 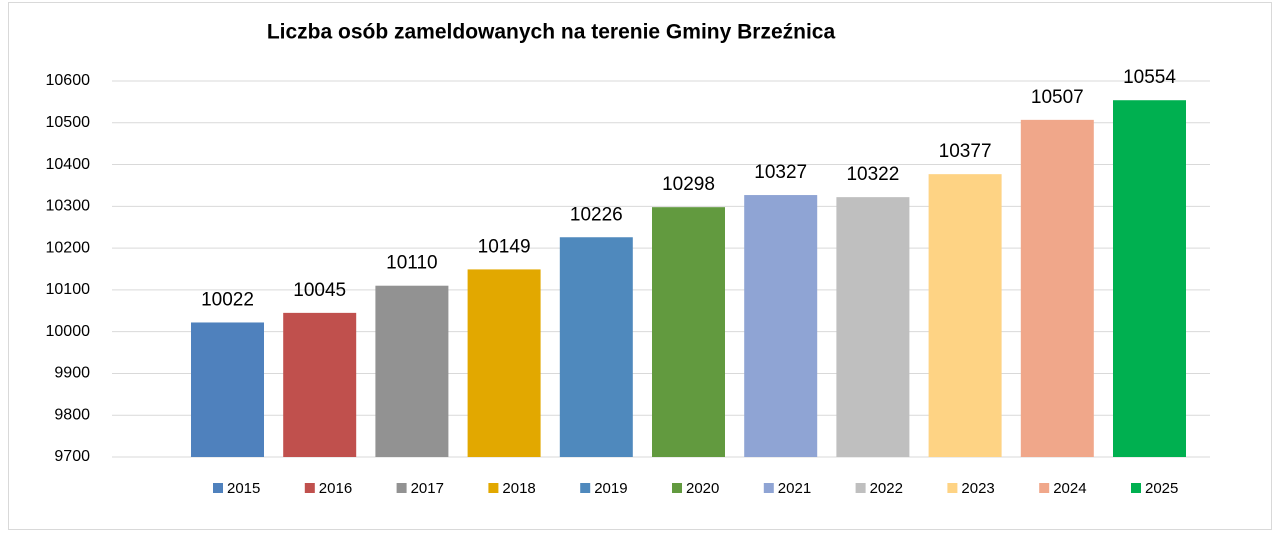 I want to click on y-tick-label: 9700, so click(x=72, y=456).